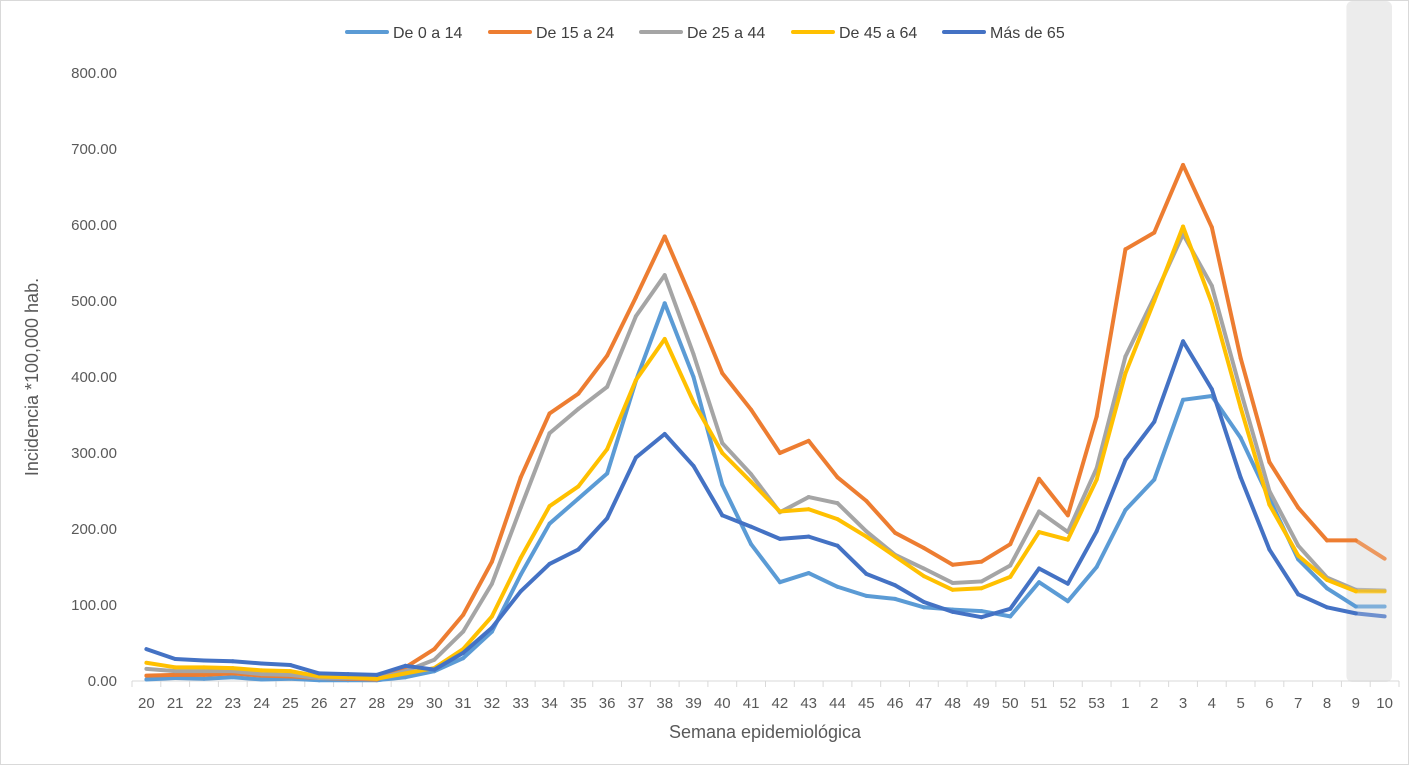  Describe the element at coordinates (1327, 703) in the screenshot. I see `x-tick-label: 8` at that location.